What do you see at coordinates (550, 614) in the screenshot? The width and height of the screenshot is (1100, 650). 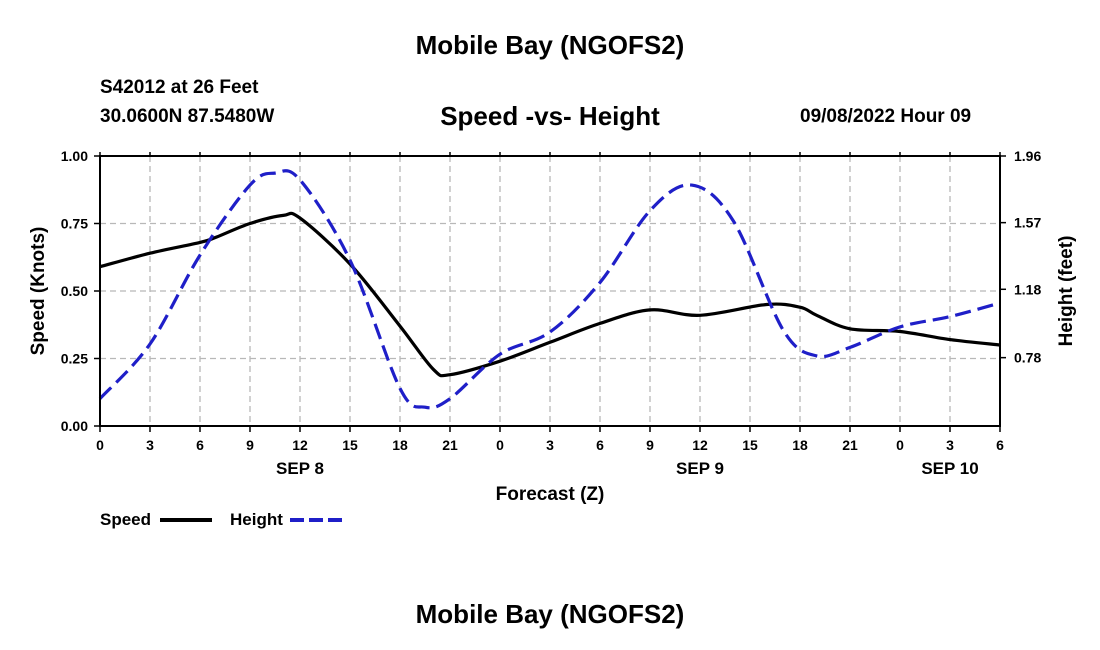 I see `footer-title: Mobile Bay (NGOFS2)` at bounding box center [550, 614].